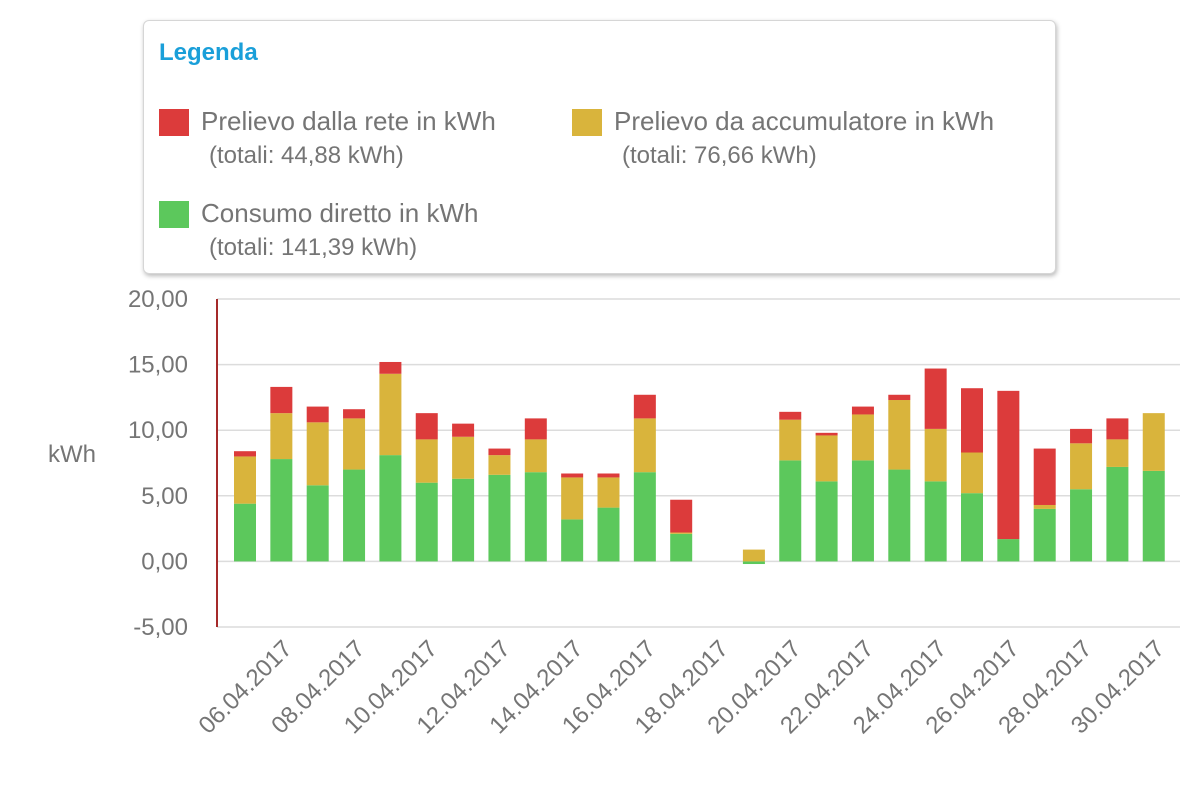 This screenshot has width=1200, height=800. What do you see at coordinates (317, 523) in the screenshot?
I see `bar-direct-07.04.2017` at bounding box center [317, 523].